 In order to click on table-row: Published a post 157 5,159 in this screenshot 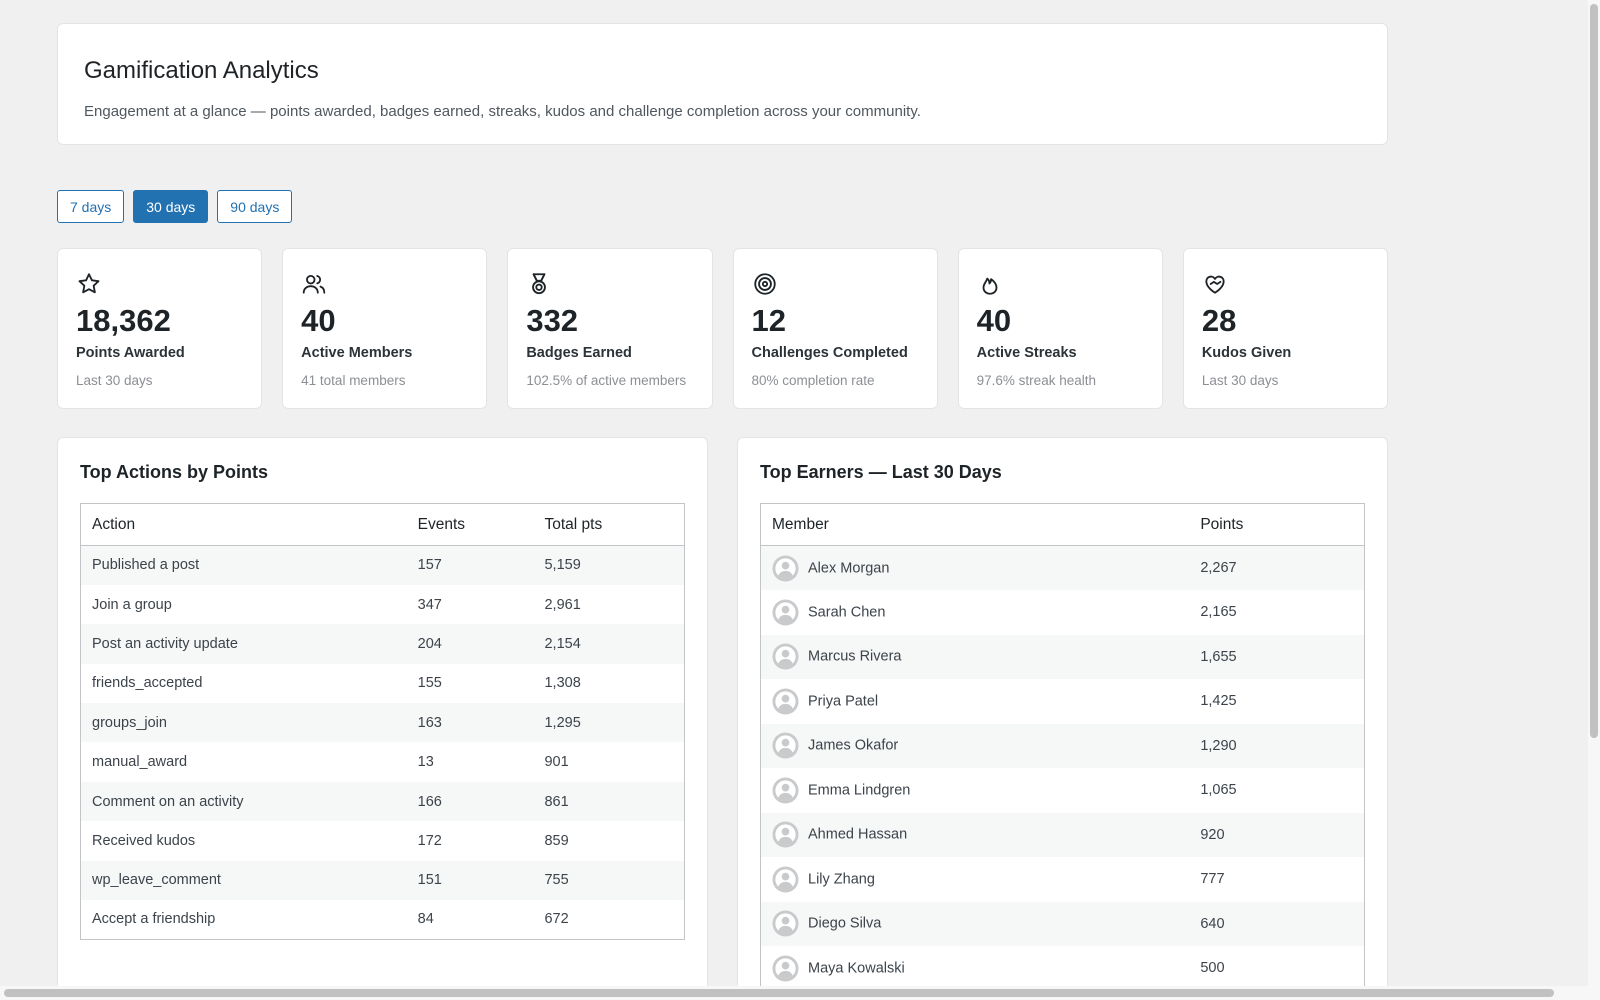, I will do `click(382, 565)`.